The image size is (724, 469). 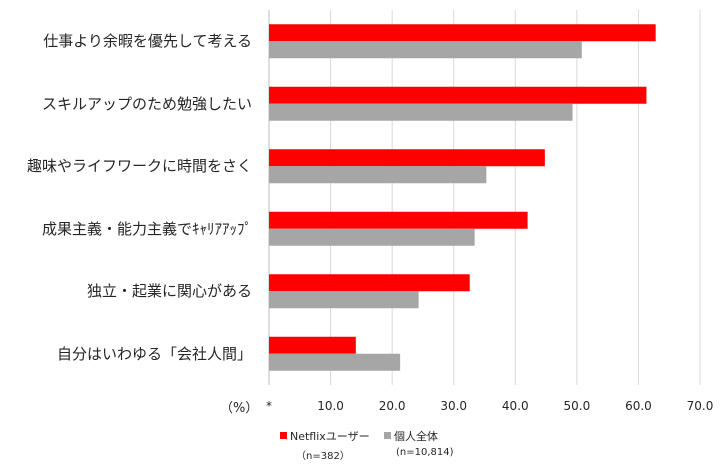 What do you see at coordinates (239, 408) in the screenshot?
I see `x-axis-unit-label: （%）` at bounding box center [239, 408].